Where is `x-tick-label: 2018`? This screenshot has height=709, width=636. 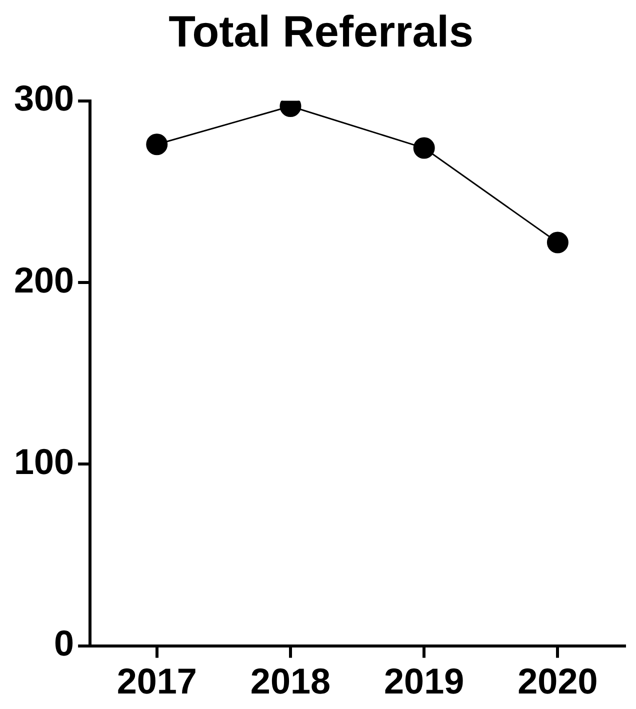 x-tick-label: 2018 is located at coordinates (290, 681).